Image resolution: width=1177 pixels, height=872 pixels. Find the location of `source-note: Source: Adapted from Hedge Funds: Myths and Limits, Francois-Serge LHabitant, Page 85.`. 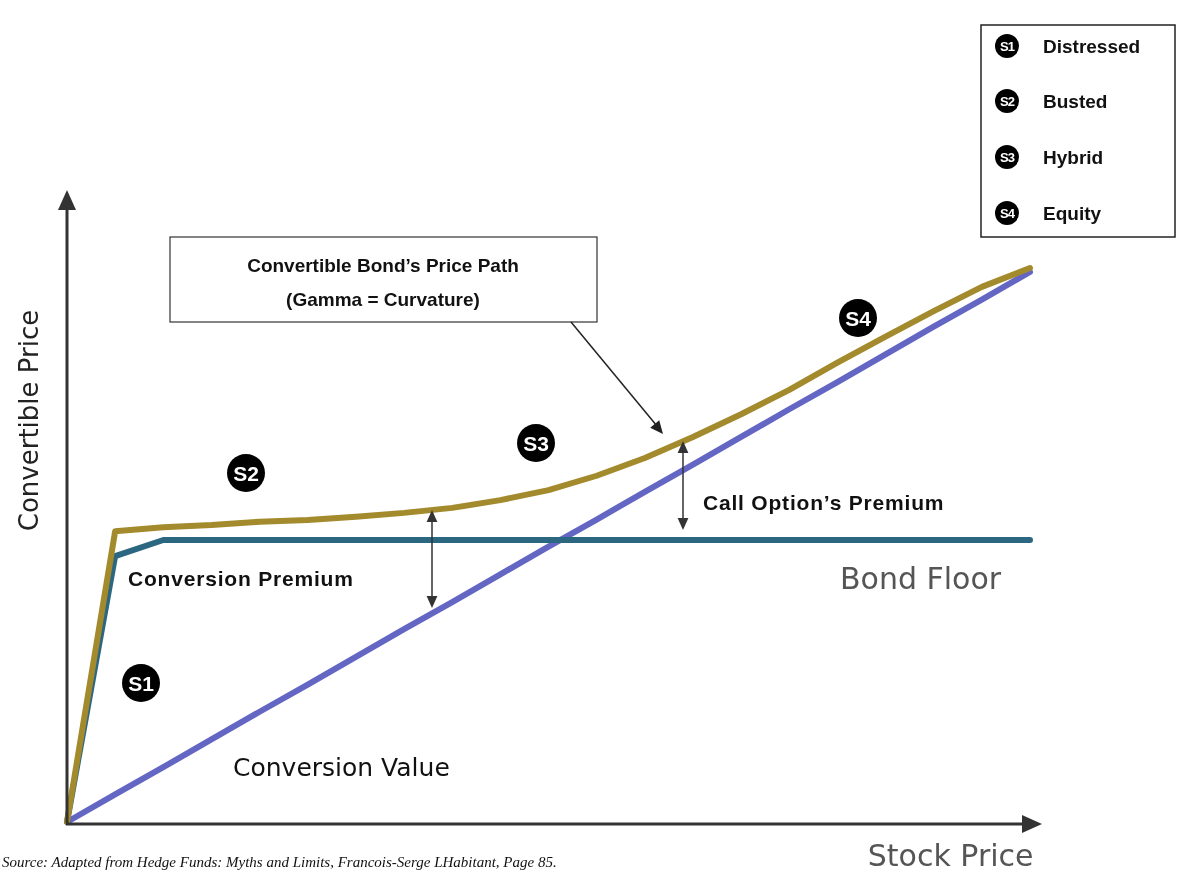

source-note: Source: Adapted from Hedge Funds: Myths and Limits, Francois-Serge LHabitant, Page 85. is located at coordinates (279, 862).